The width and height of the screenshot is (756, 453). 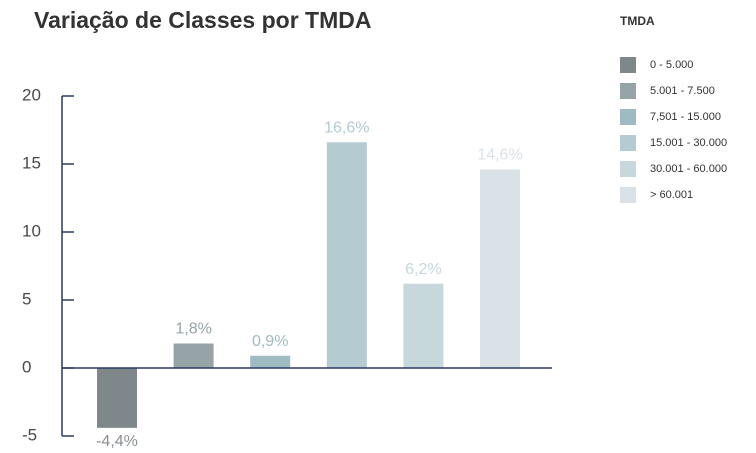 I want to click on value-label: 1,8%, so click(x=193, y=329).